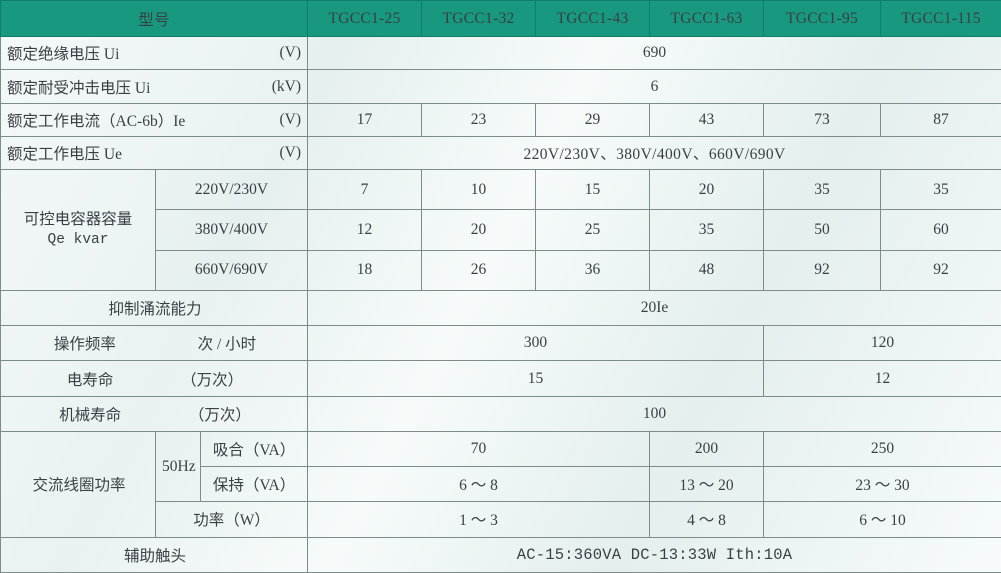  What do you see at coordinates (593, 119) in the screenshot?
I see `value-working-current-2: 29` at bounding box center [593, 119].